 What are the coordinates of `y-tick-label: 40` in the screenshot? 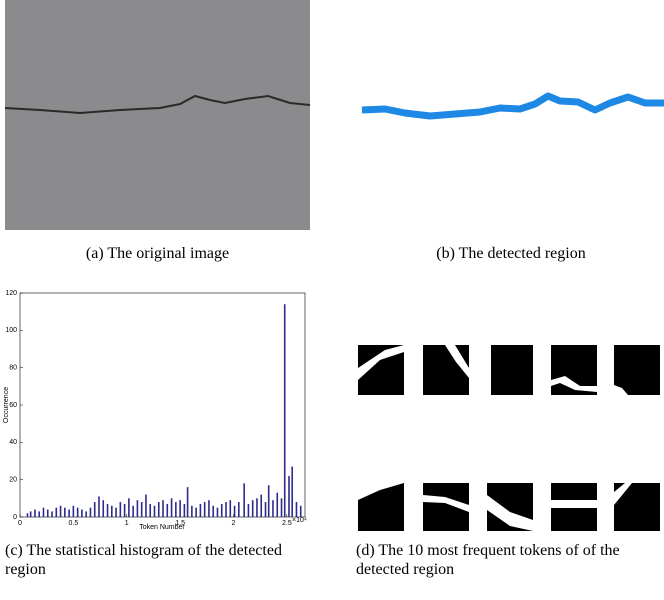 It's located at (13, 442).